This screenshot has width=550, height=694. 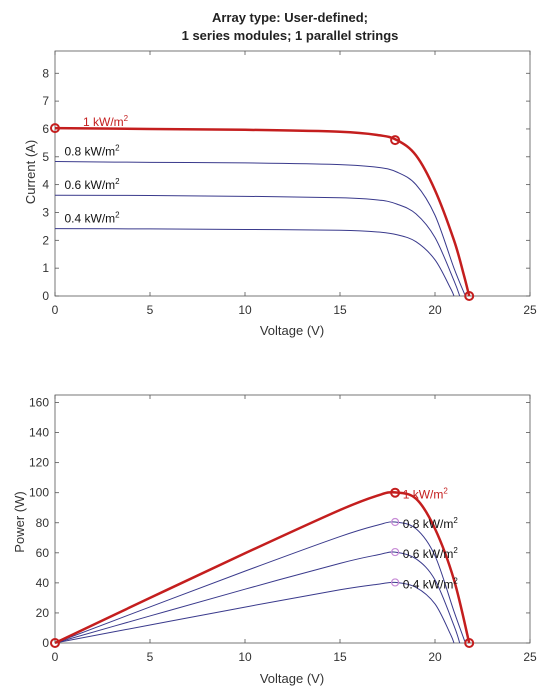 What do you see at coordinates (290, 17) in the screenshot?
I see `chart-title-line1: Array type: User-defined;` at bounding box center [290, 17].